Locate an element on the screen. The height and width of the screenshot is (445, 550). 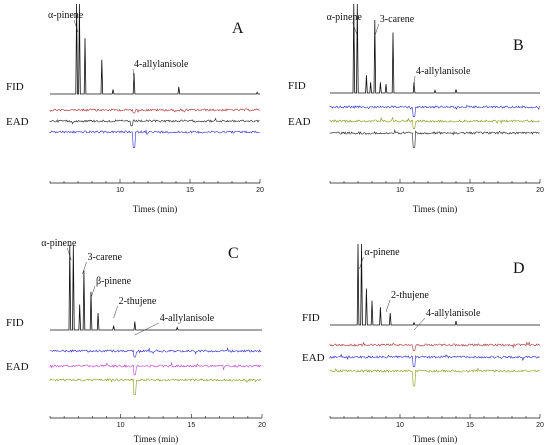
panel-letter: B is located at coordinates (518, 45).